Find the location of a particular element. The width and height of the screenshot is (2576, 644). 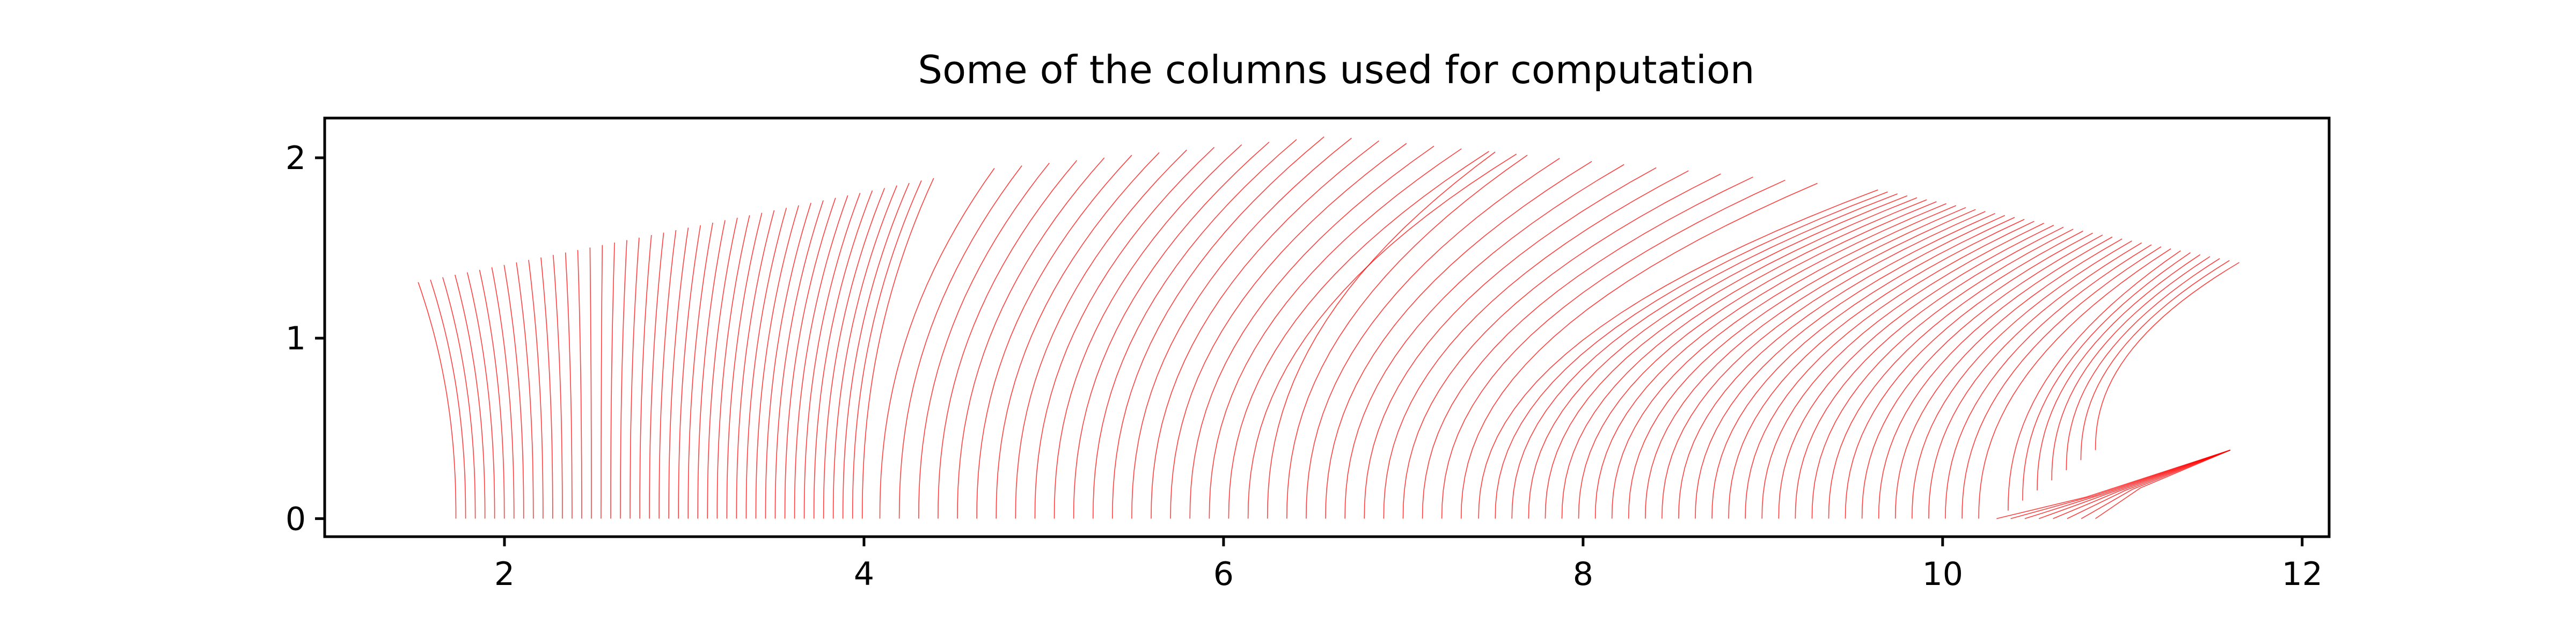

x-tick-label: 12 is located at coordinates (2302, 574).